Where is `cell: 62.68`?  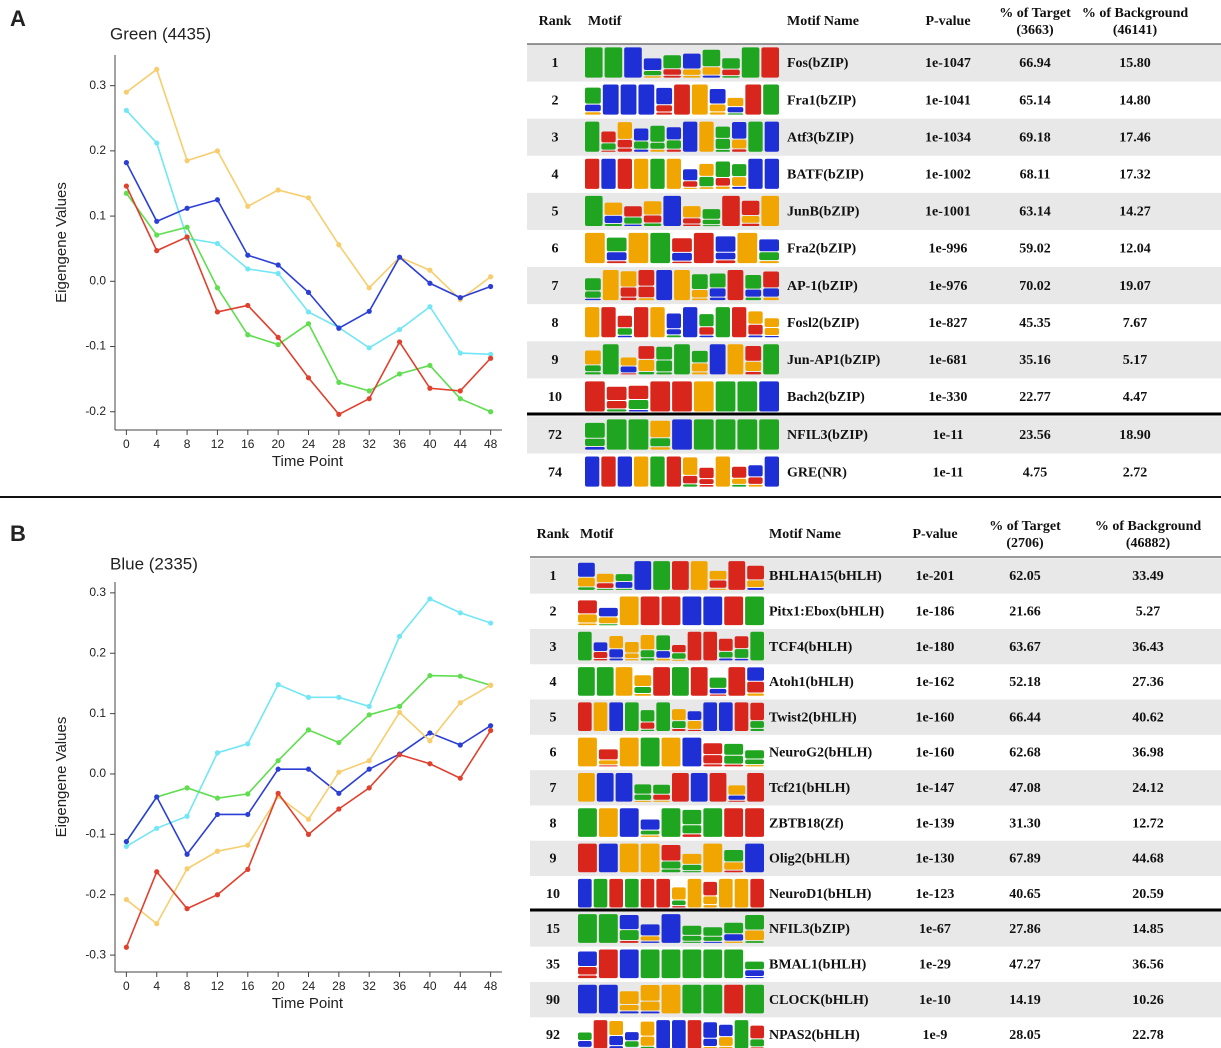 cell: 62.68 is located at coordinates (1025, 753).